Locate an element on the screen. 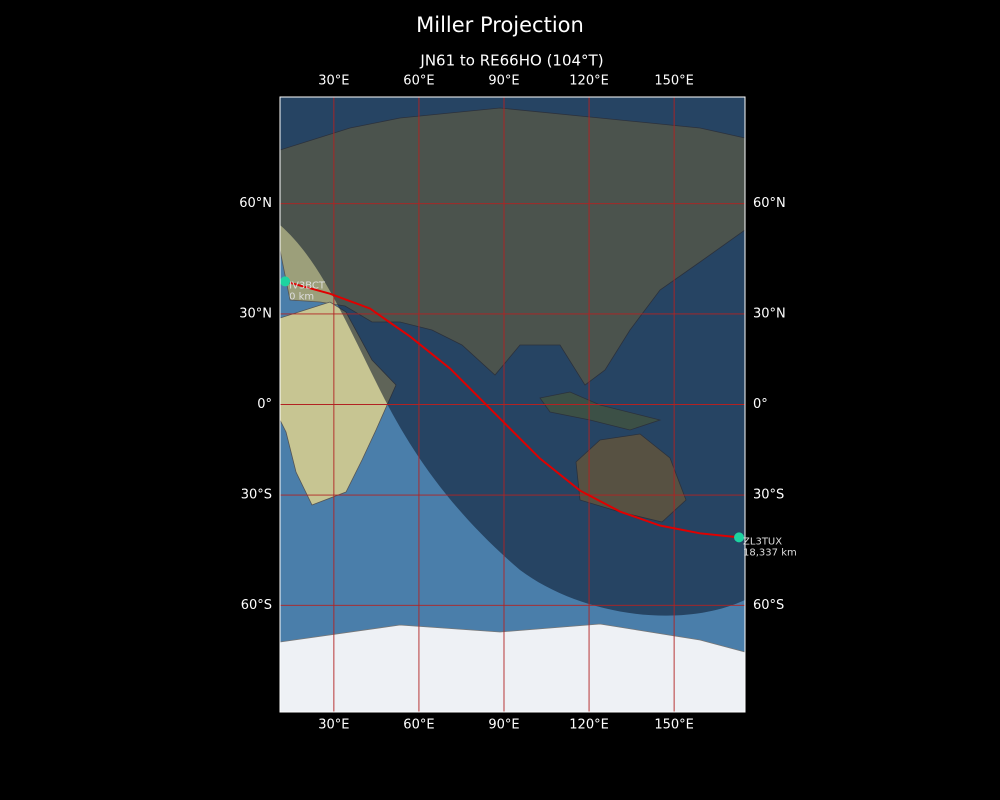 This screenshot has height=800, width=1000. lon-label-top: 60°E is located at coordinates (418, 81).